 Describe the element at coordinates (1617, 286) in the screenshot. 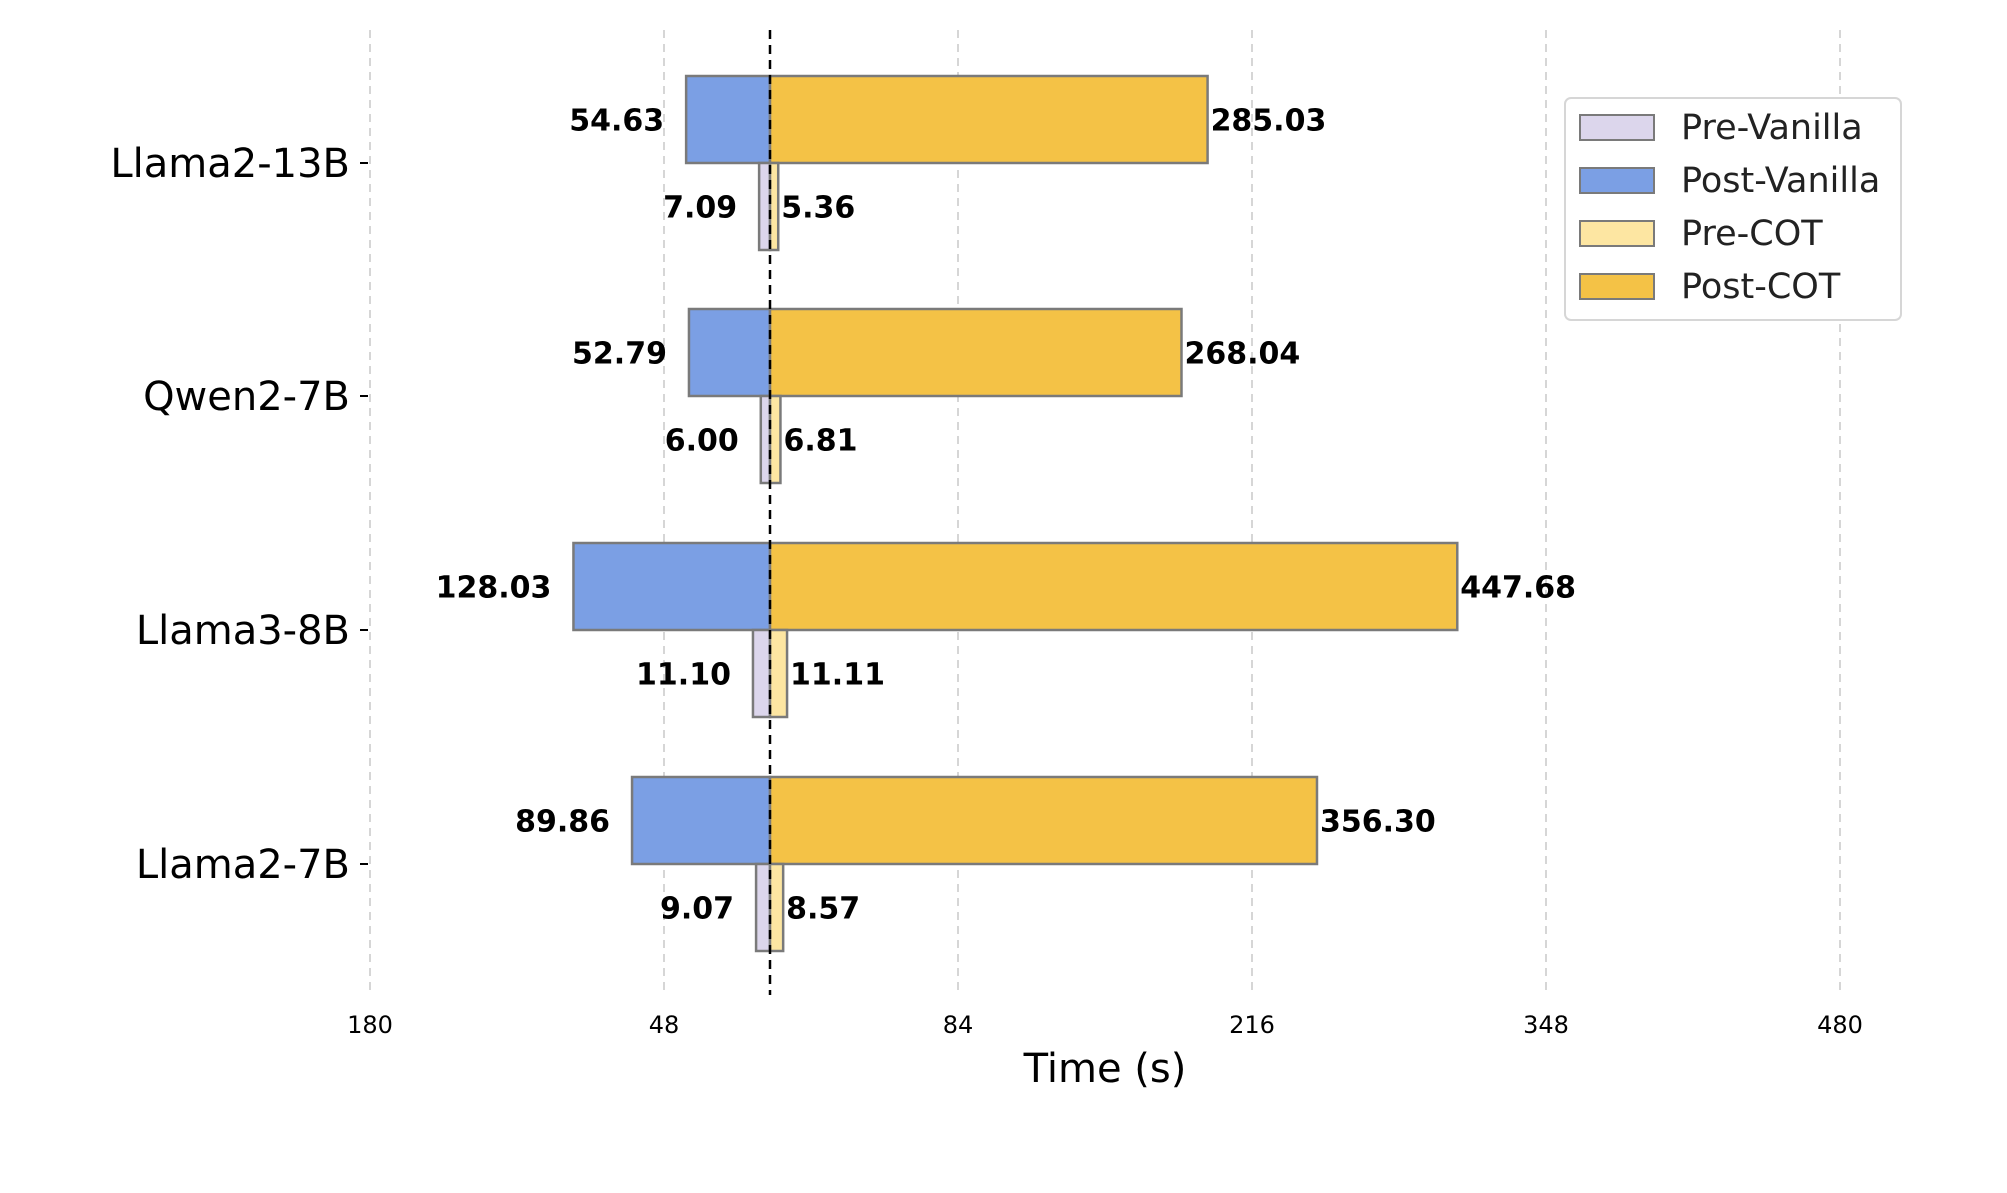

I see `legend-swatch-post-cot` at that location.